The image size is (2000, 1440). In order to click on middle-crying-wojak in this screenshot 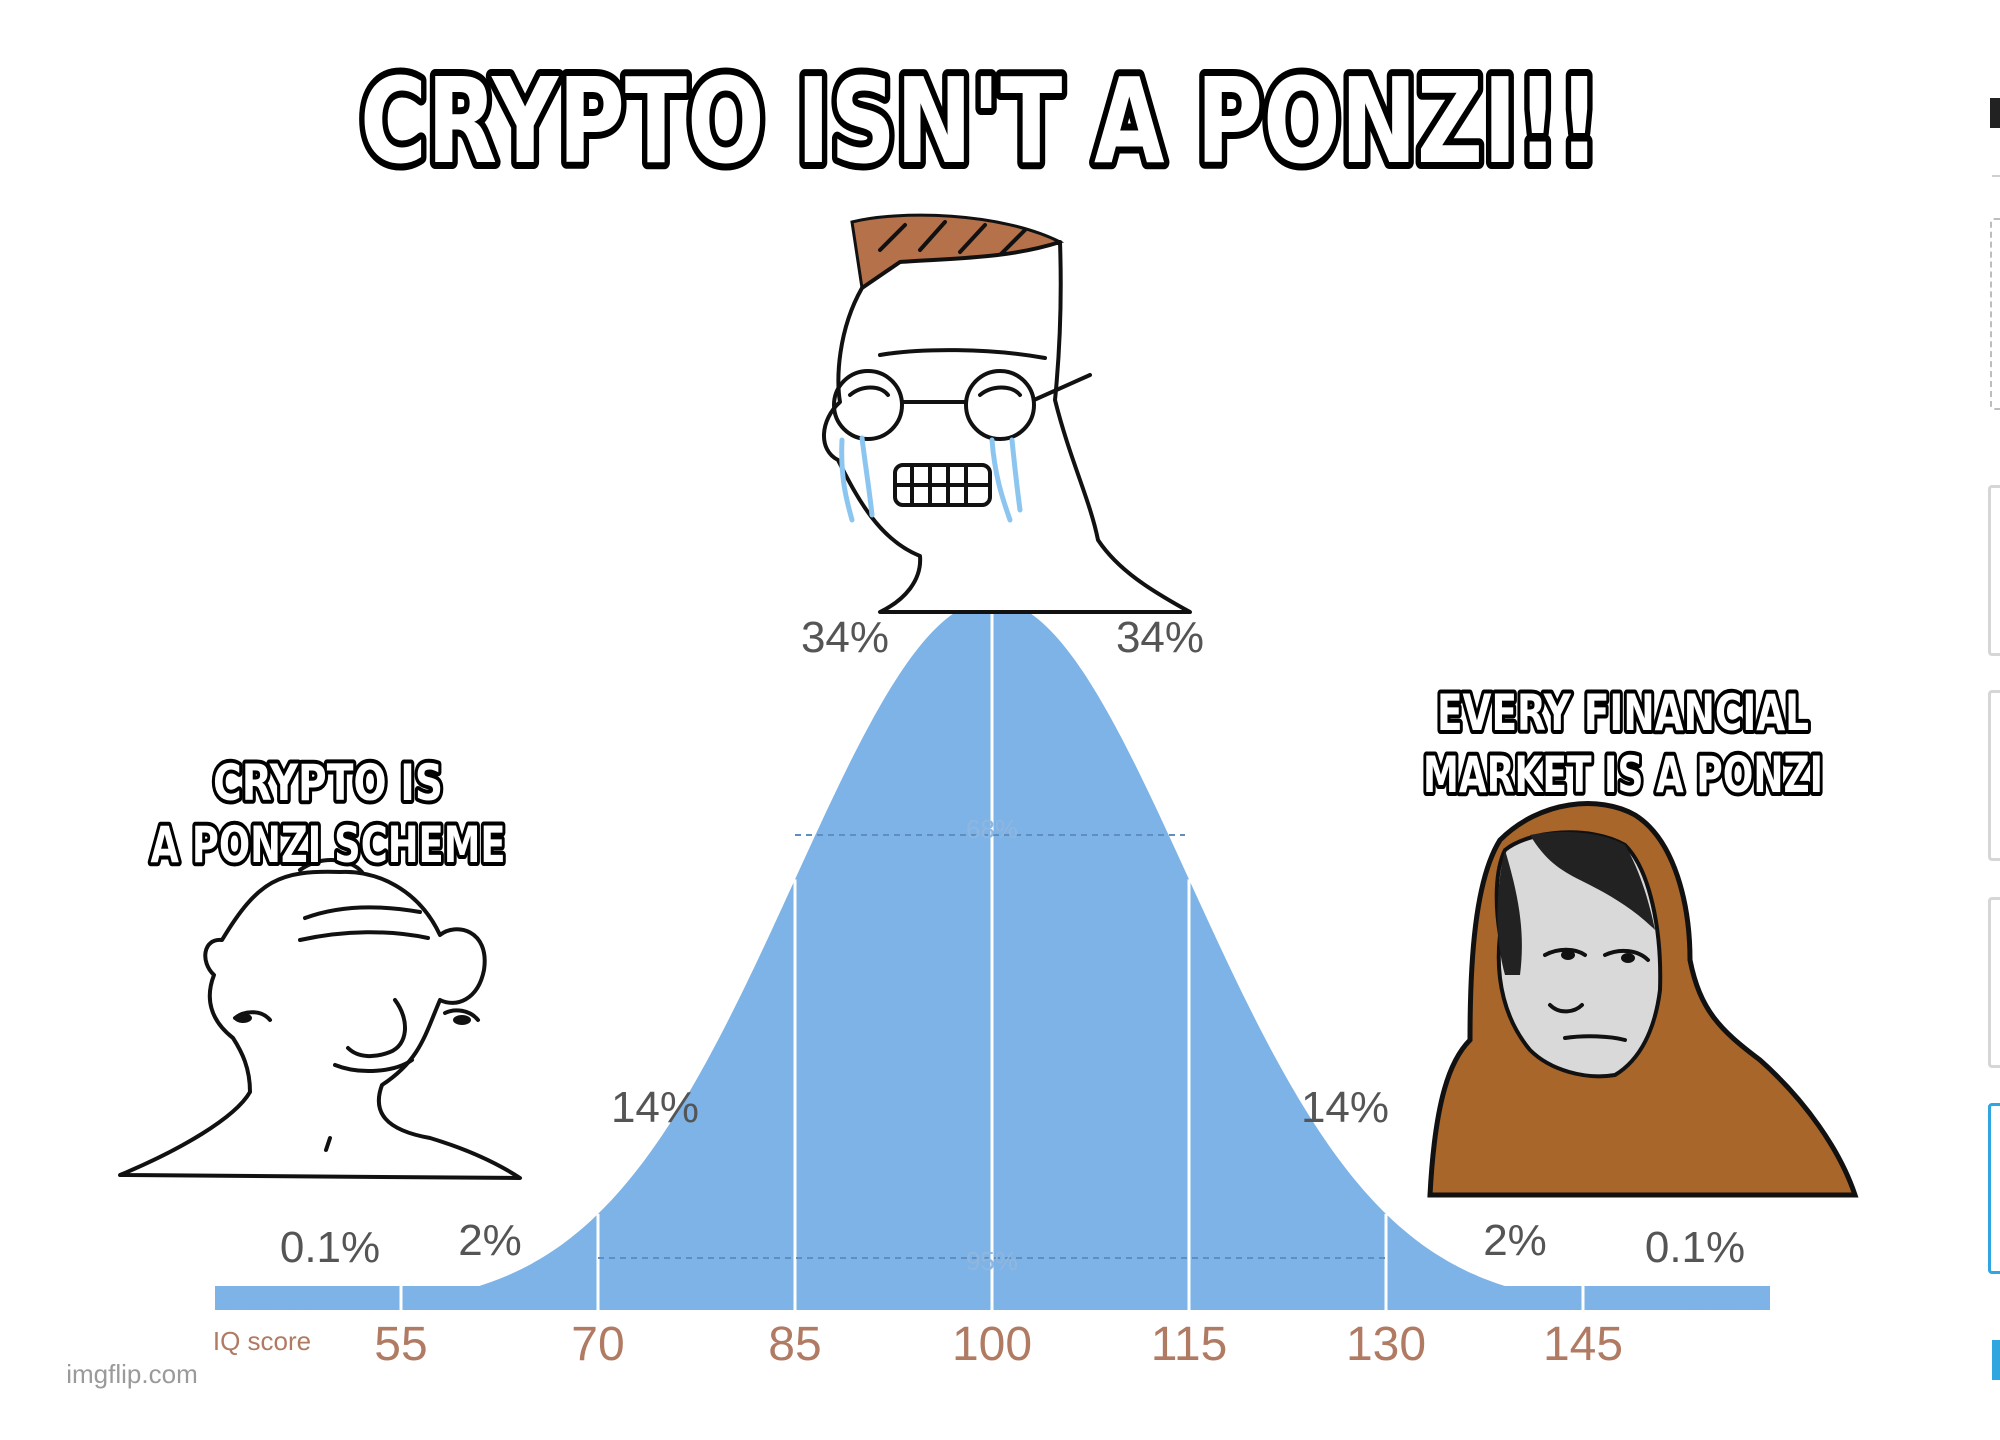, I will do `click(1007, 413)`.